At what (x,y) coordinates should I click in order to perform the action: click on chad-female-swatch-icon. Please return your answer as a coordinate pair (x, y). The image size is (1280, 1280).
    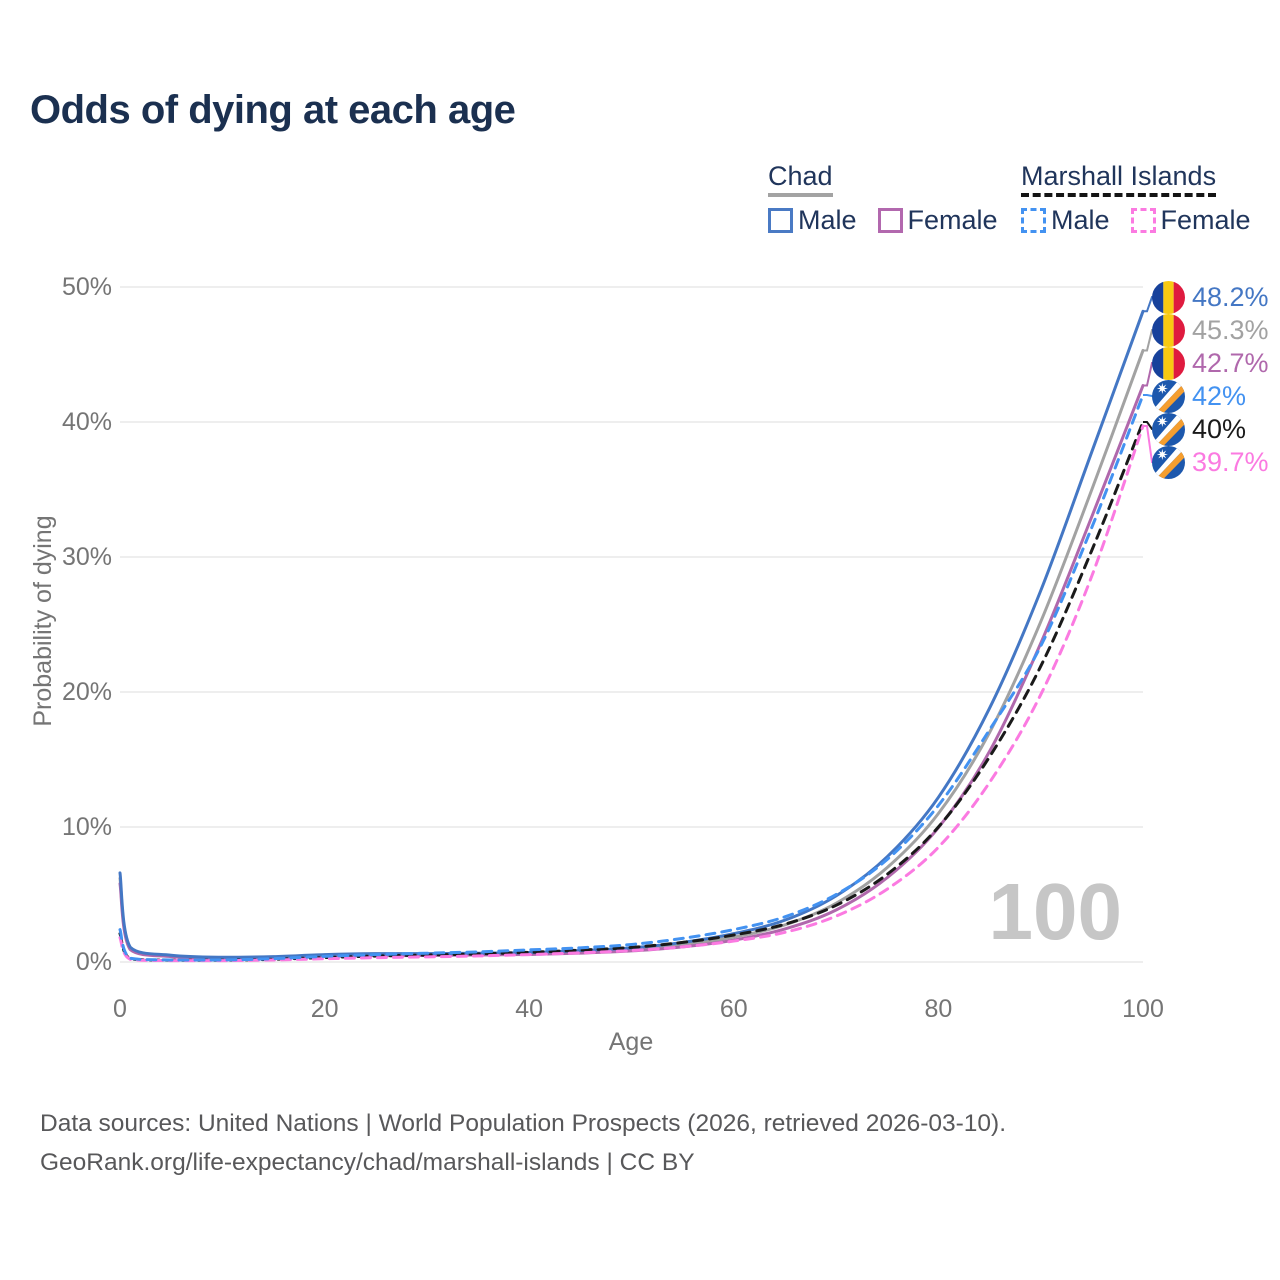
    Looking at the image, I should click on (890, 220).